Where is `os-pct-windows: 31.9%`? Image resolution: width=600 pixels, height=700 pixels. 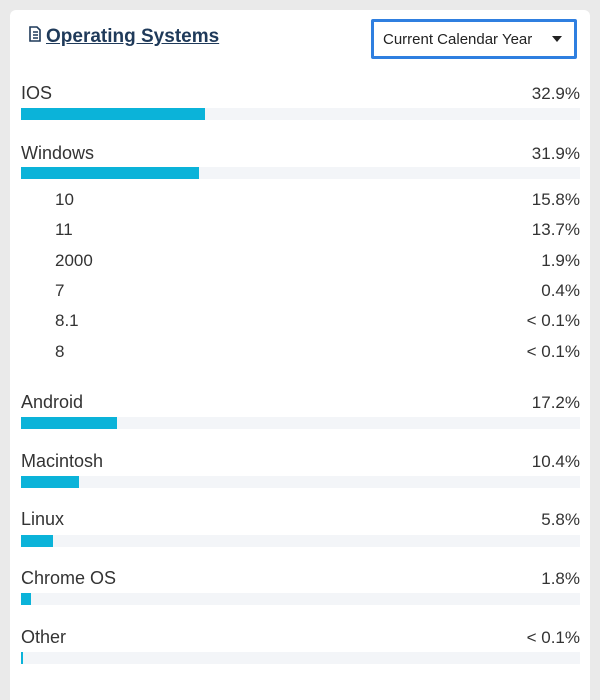
os-pct-windows: 31.9% is located at coordinates (555, 153).